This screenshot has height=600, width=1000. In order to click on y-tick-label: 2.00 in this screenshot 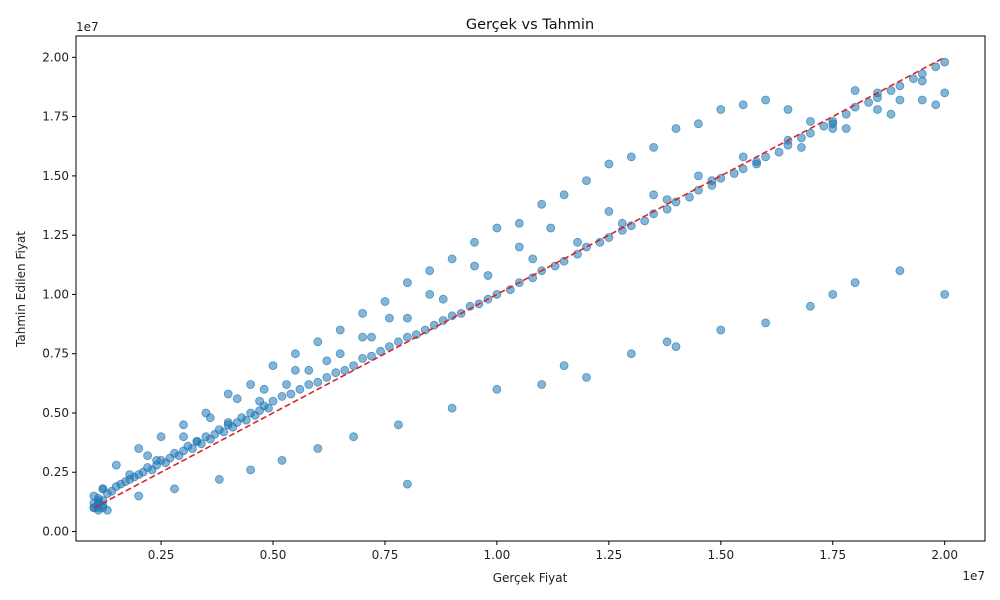, I will do `click(55, 57)`.